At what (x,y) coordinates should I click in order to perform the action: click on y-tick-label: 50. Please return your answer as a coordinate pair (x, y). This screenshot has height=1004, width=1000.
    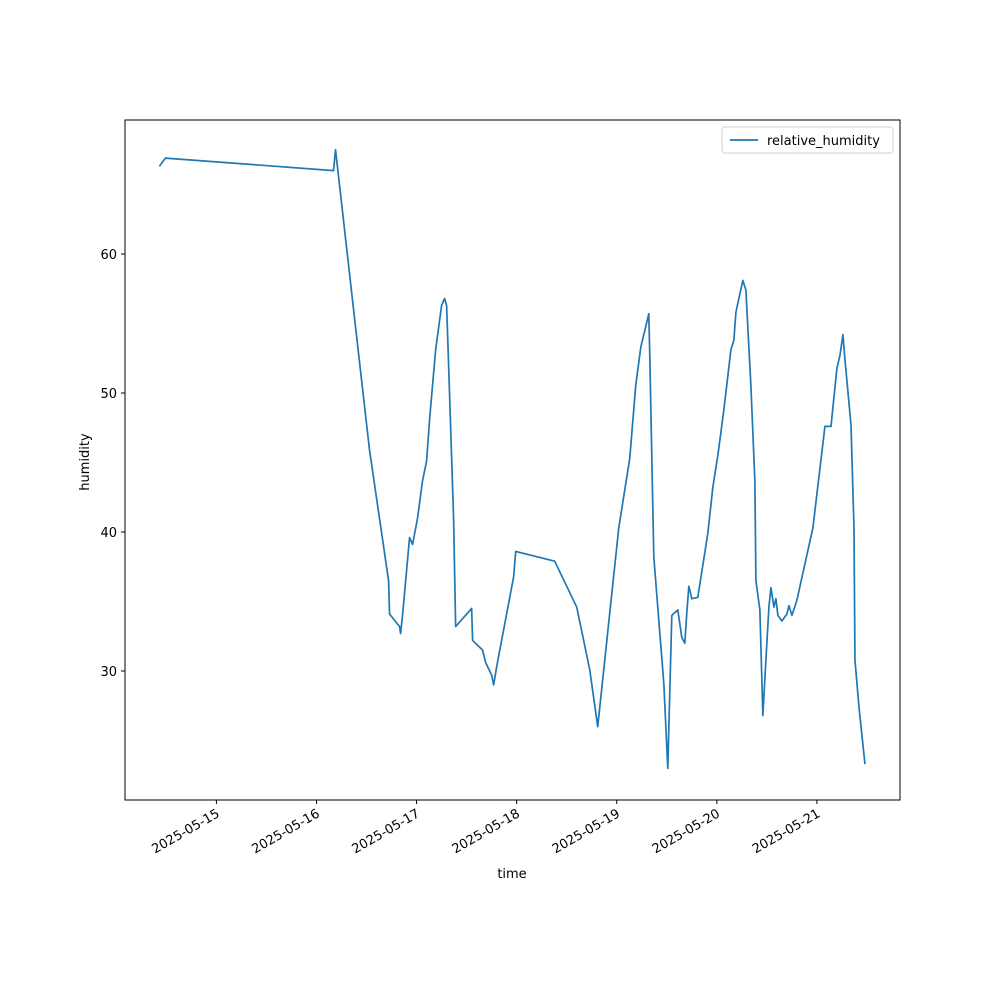
    Looking at the image, I should click on (108, 394).